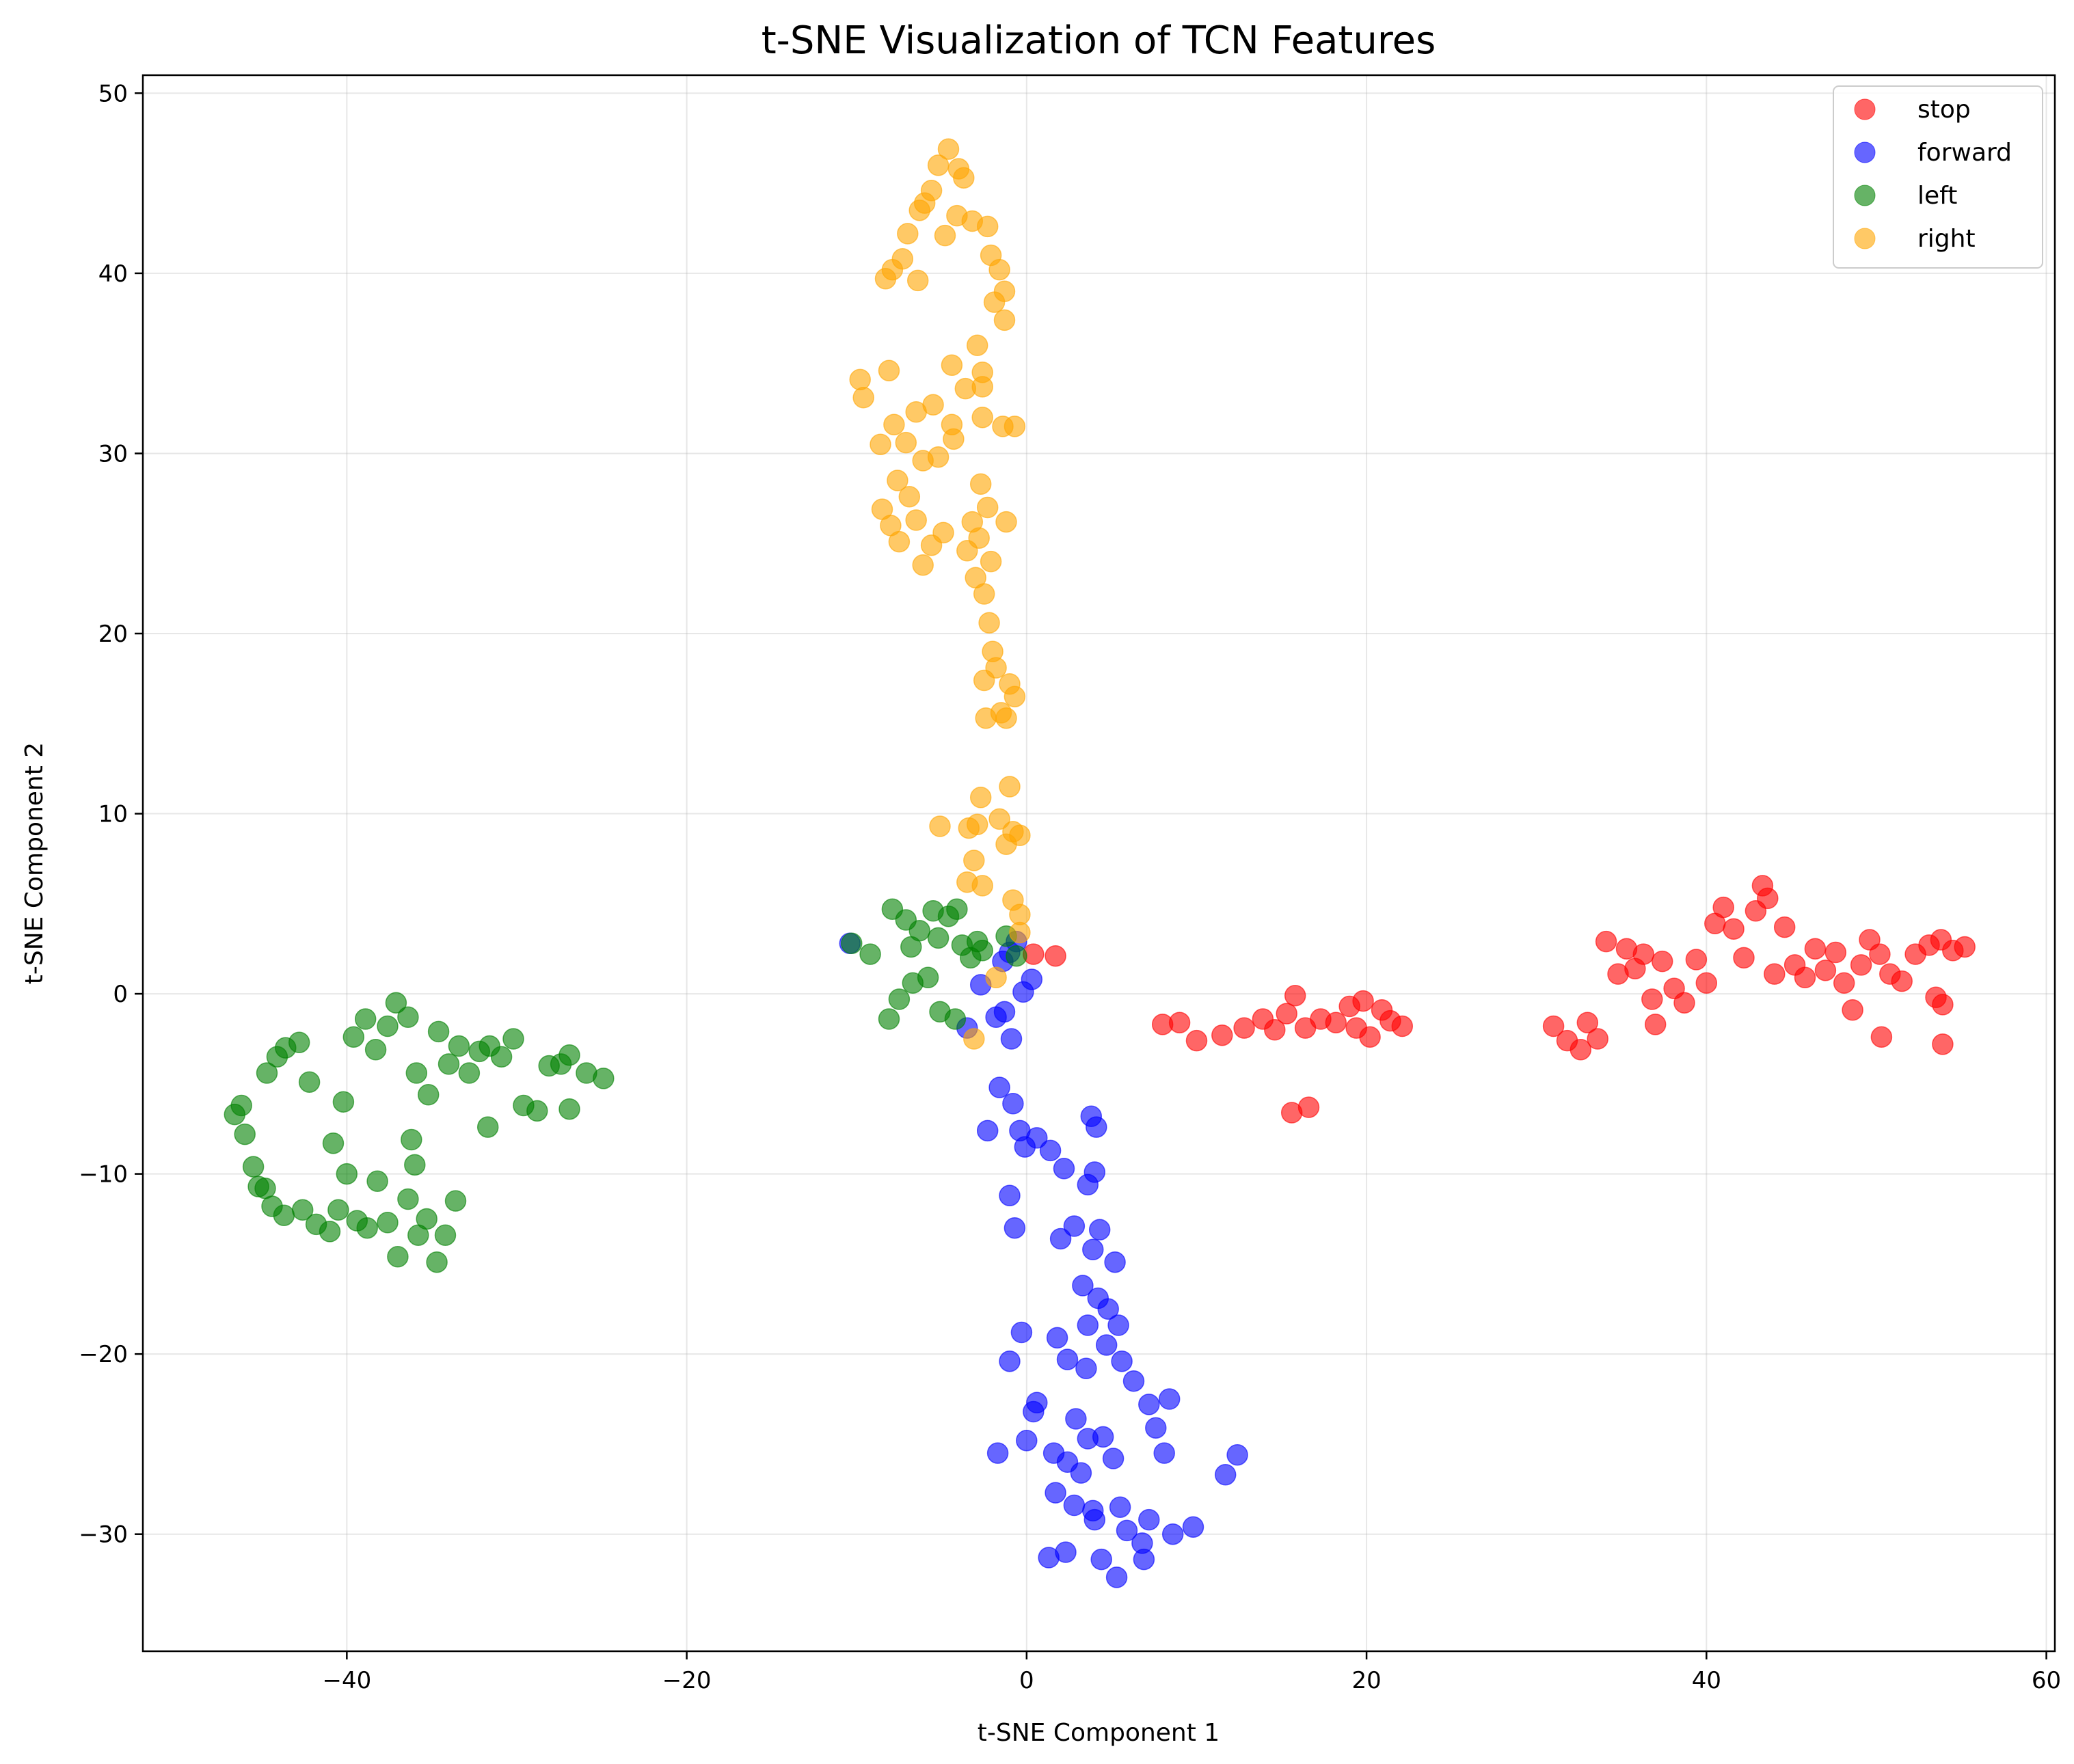 The width and height of the screenshot is (2074, 1764). Describe the element at coordinates (1026, 1680) in the screenshot. I see `x-tick-label: 0` at that location.